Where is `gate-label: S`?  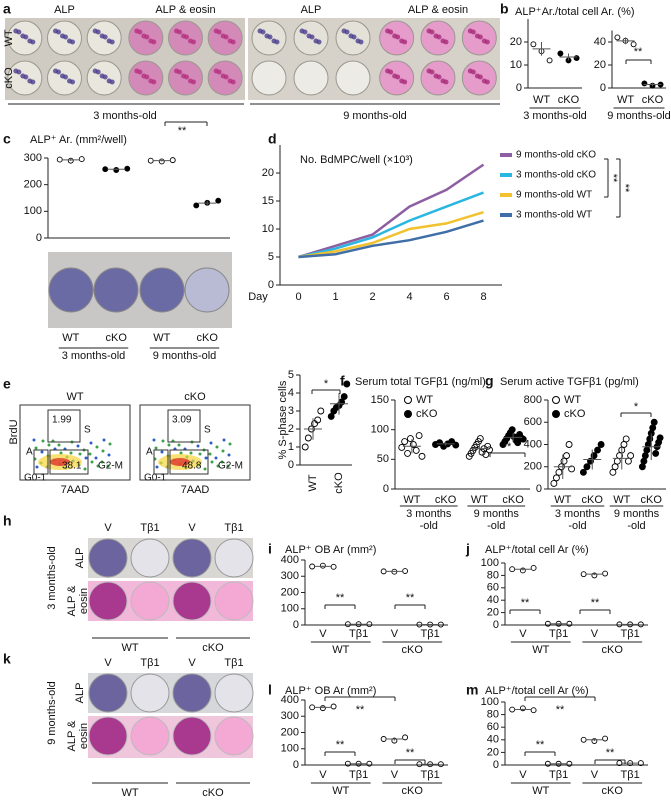 gate-label: S is located at coordinates (207, 430).